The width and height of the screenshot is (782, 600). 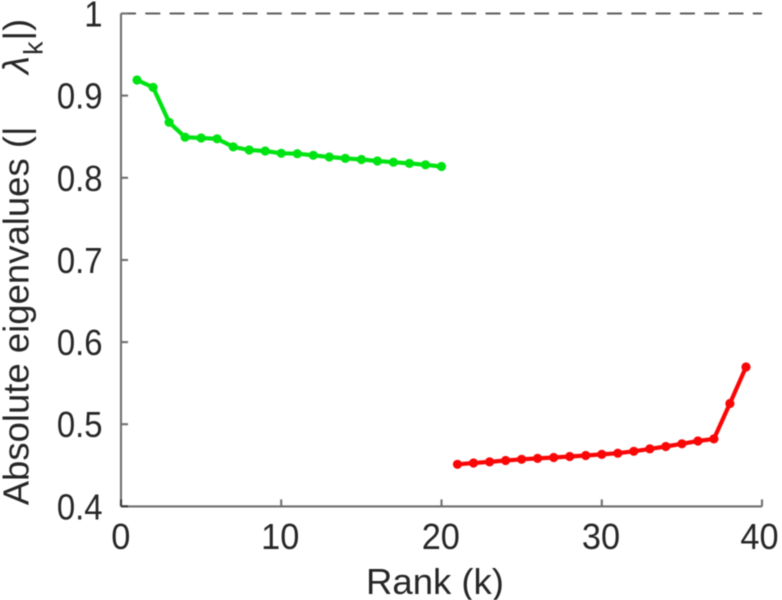 What do you see at coordinates (93, 17) in the screenshot?
I see `svg-text: 1` at bounding box center [93, 17].